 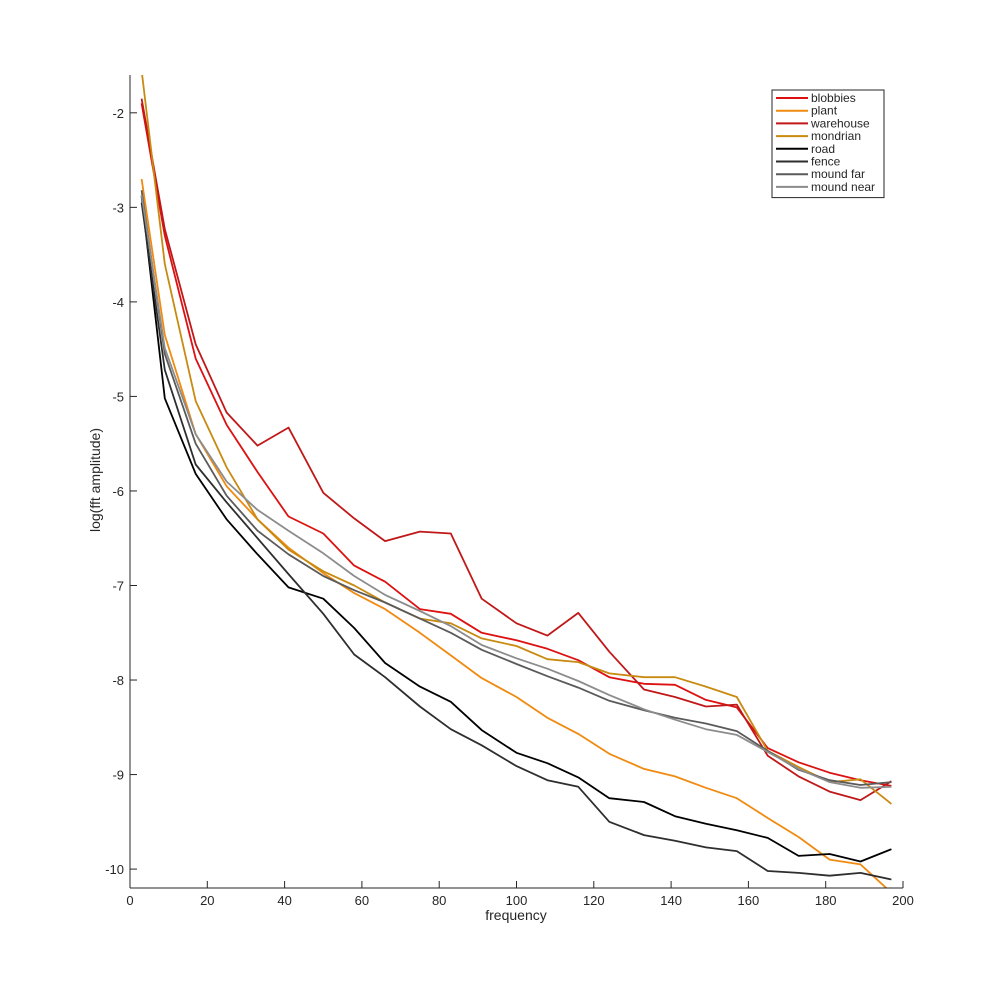 What do you see at coordinates (114, 869) in the screenshot?
I see `y-tick-label: -10` at bounding box center [114, 869].